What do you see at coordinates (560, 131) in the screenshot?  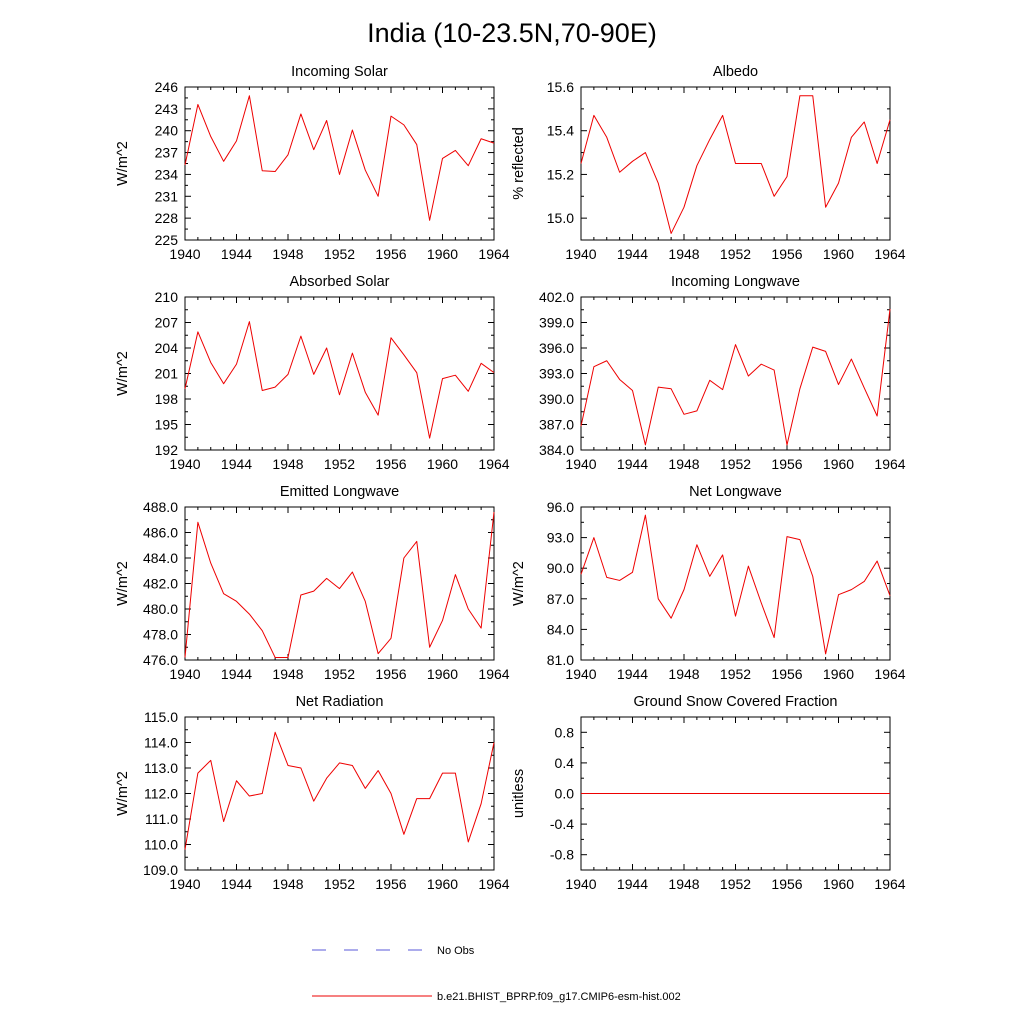 I see `y-tick-label: 15.4` at bounding box center [560, 131].